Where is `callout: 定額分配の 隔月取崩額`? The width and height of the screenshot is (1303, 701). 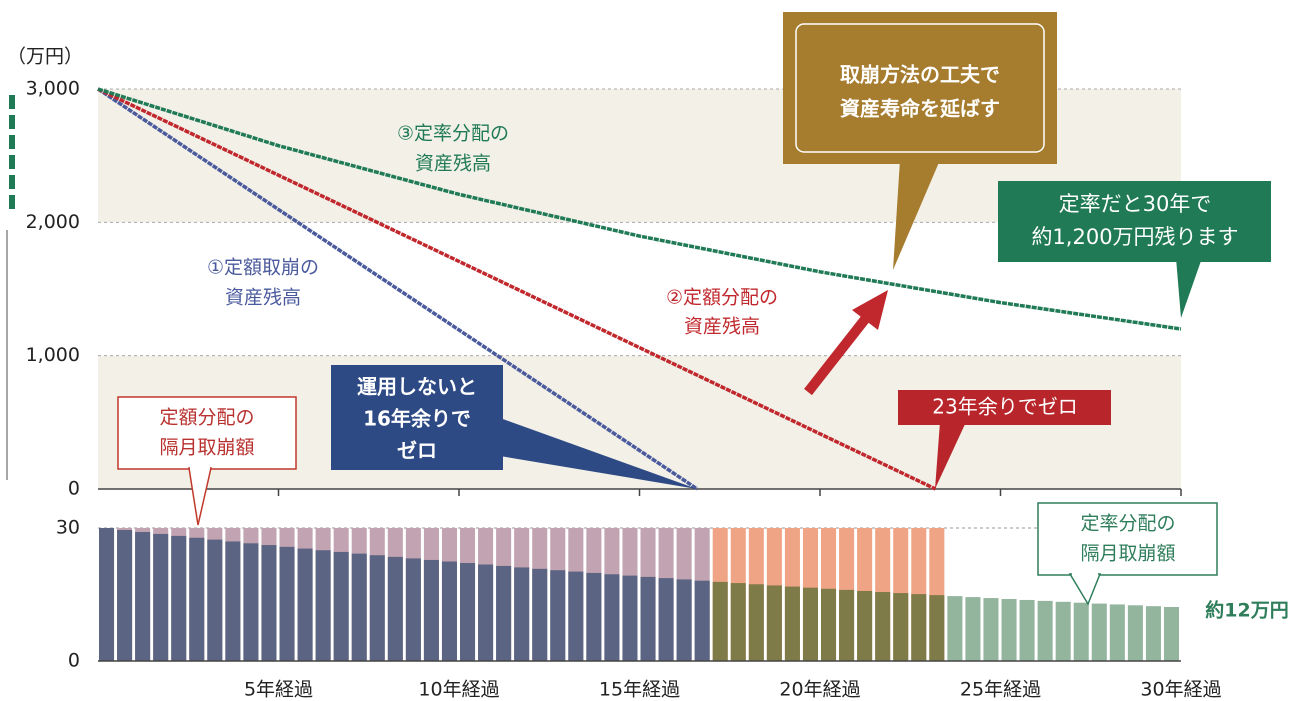
callout: 定額分配の 隔月取崩額 is located at coordinates (207, 461).